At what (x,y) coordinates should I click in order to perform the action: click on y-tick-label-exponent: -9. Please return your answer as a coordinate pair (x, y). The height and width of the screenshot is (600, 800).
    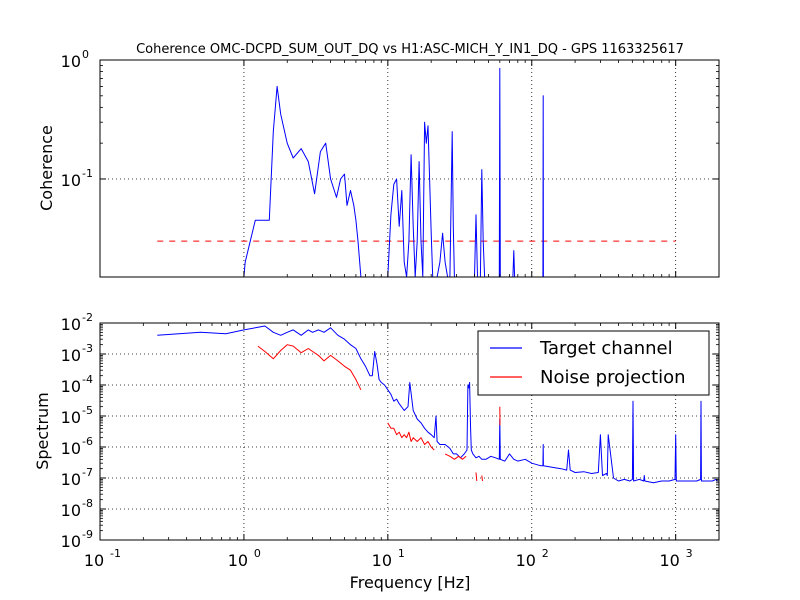
    Looking at the image, I should click on (87, 534).